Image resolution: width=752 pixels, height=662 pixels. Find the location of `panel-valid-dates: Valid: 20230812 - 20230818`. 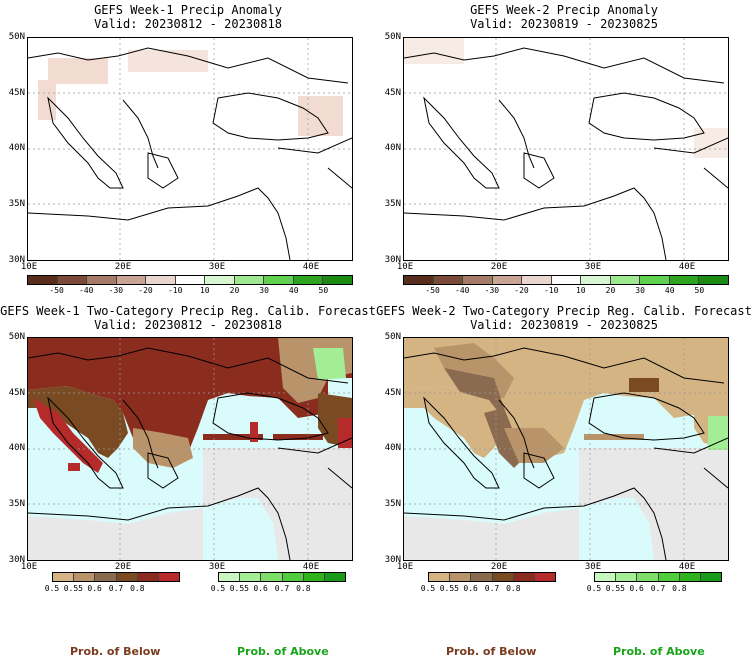

panel-valid-dates: Valid: 20230812 - 20230818 is located at coordinates (188, 325).